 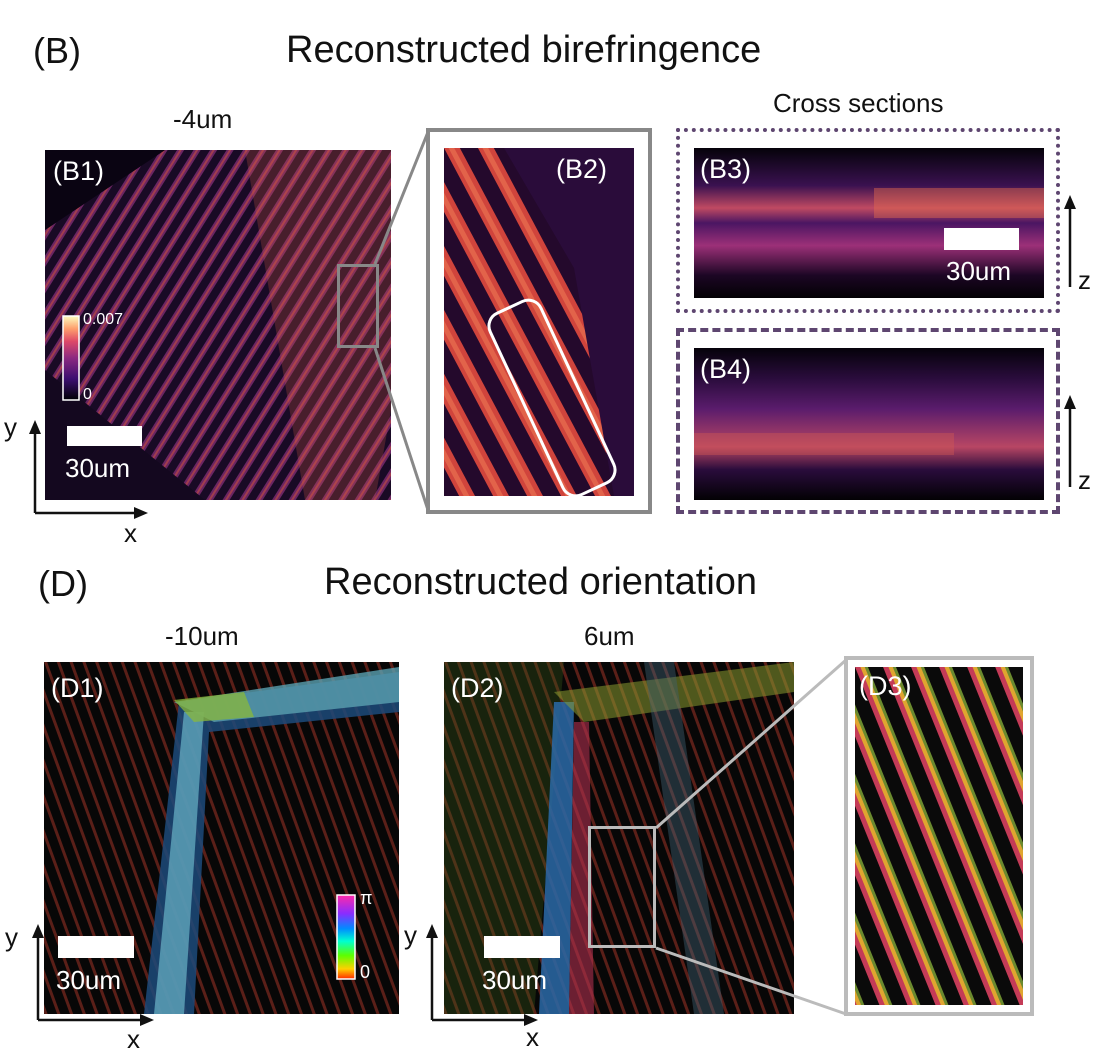 I want to click on d1-scalebar-label: 30um, so click(x=89, y=980).